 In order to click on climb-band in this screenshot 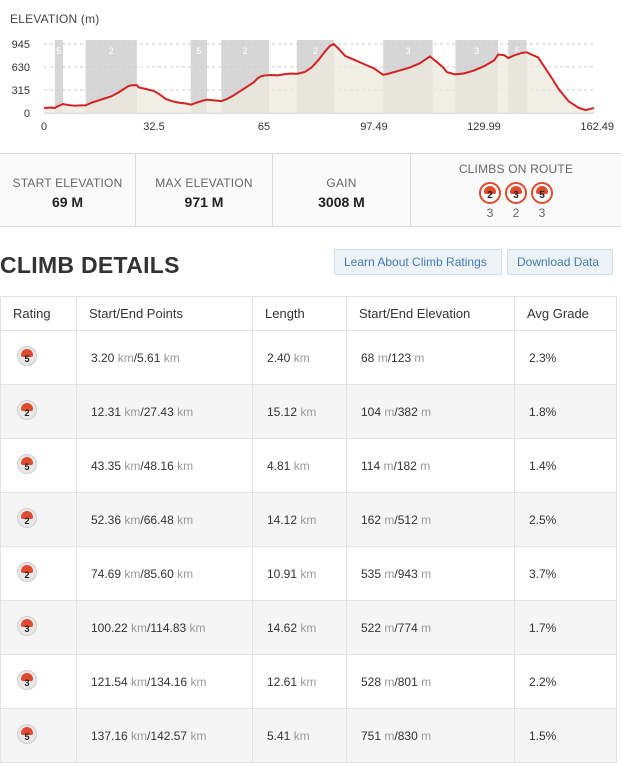, I will do `click(58, 76)`.